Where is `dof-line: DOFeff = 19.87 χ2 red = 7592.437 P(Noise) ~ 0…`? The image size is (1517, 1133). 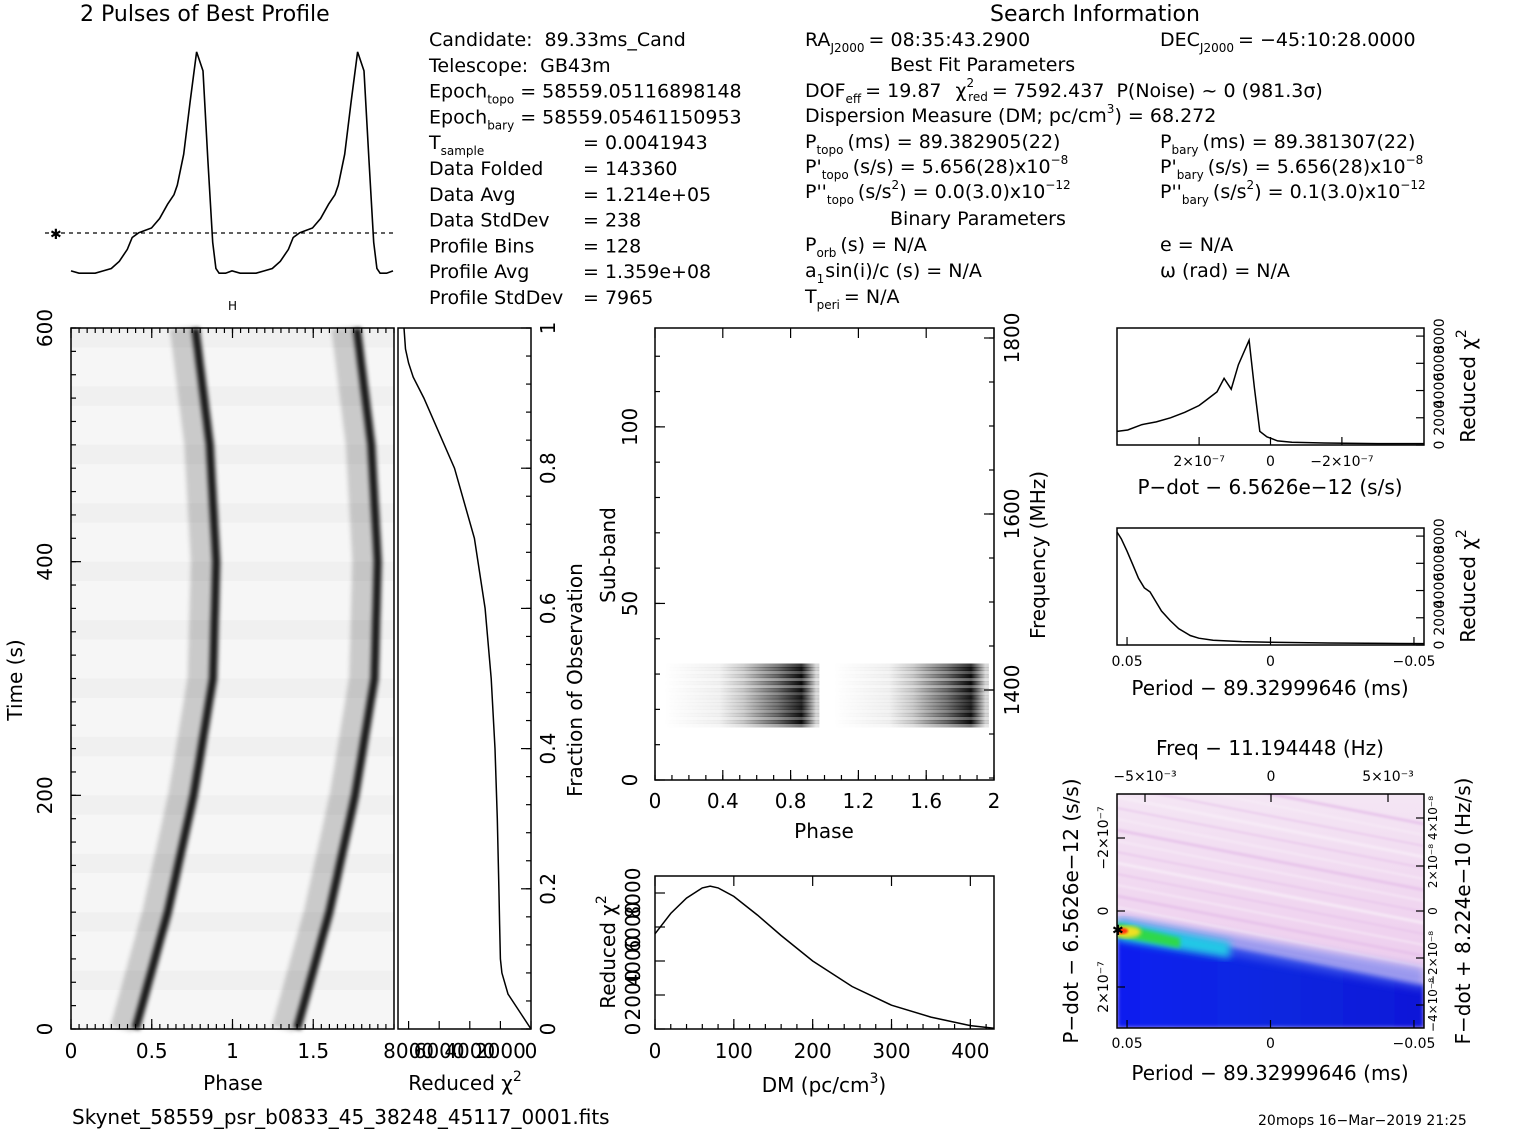 dof-line: DOFeff = 19.87 χ2 red = 7592.437 P(Noise) ~ 0… is located at coordinates (1064, 91).